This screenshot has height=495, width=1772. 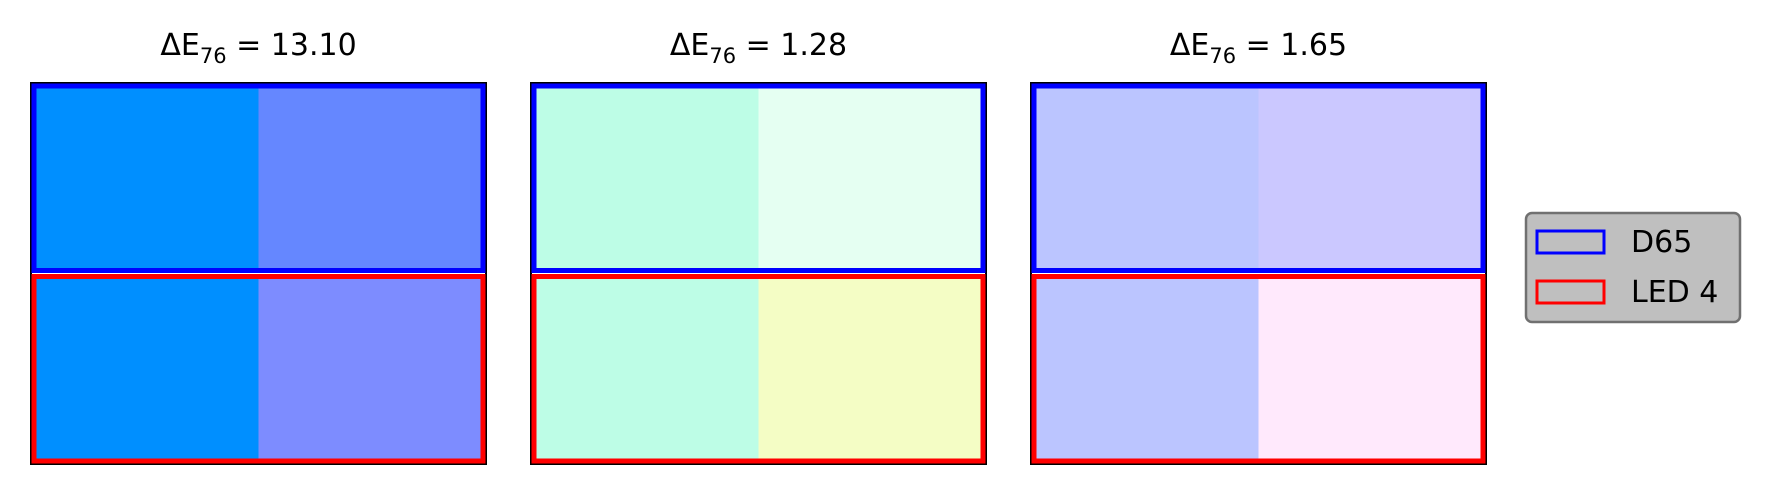 What do you see at coordinates (1291, 45) in the screenshot?
I see `title-value: = 1.65` at bounding box center [1291, 45].